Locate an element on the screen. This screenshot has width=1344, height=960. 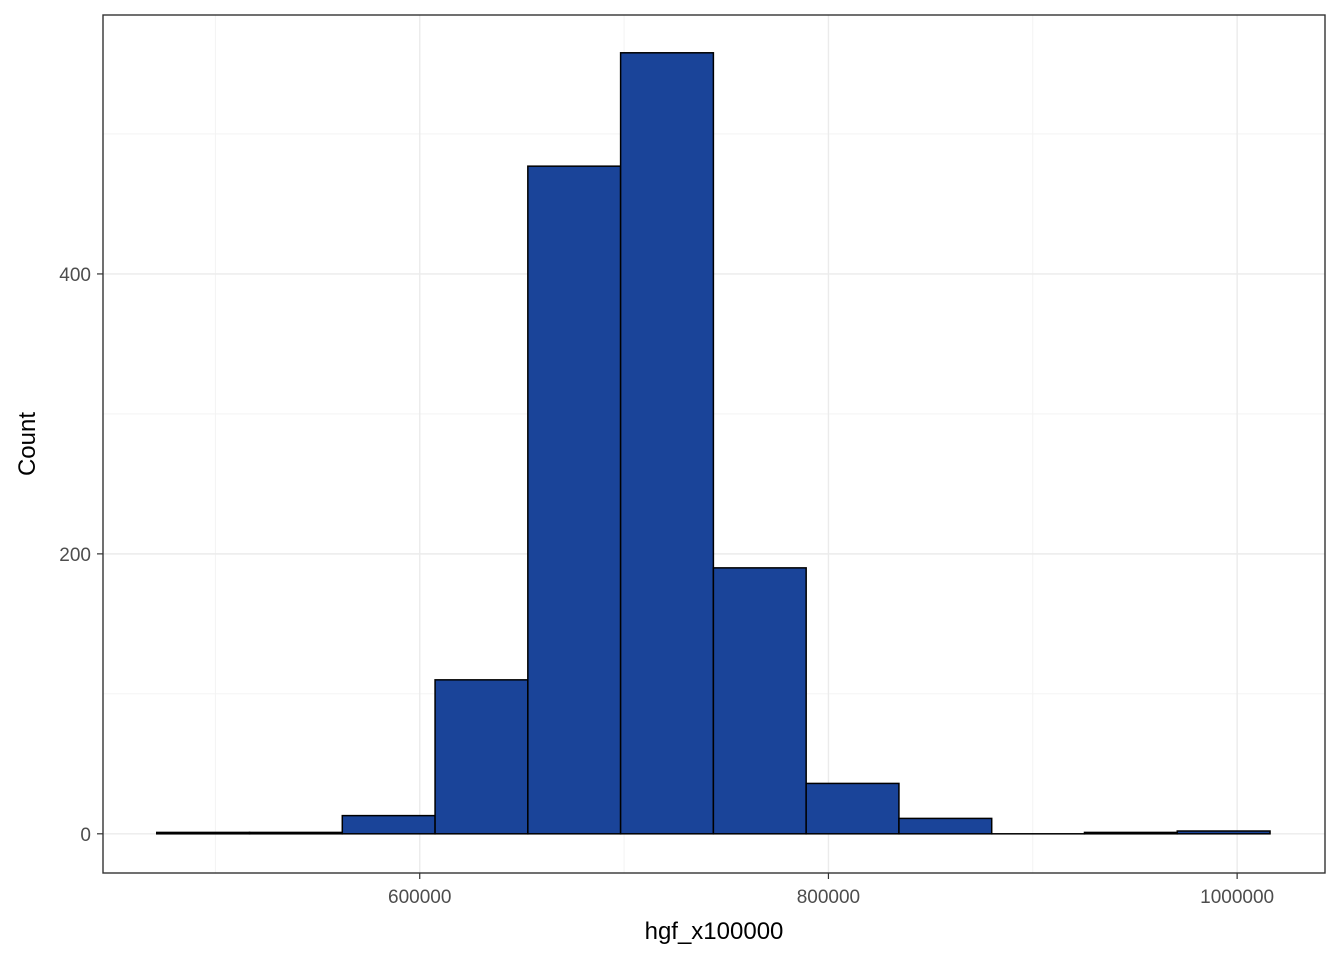
x-axis-tick-labels: 600000 800000 1000000 is located at coordinates (831, 897).